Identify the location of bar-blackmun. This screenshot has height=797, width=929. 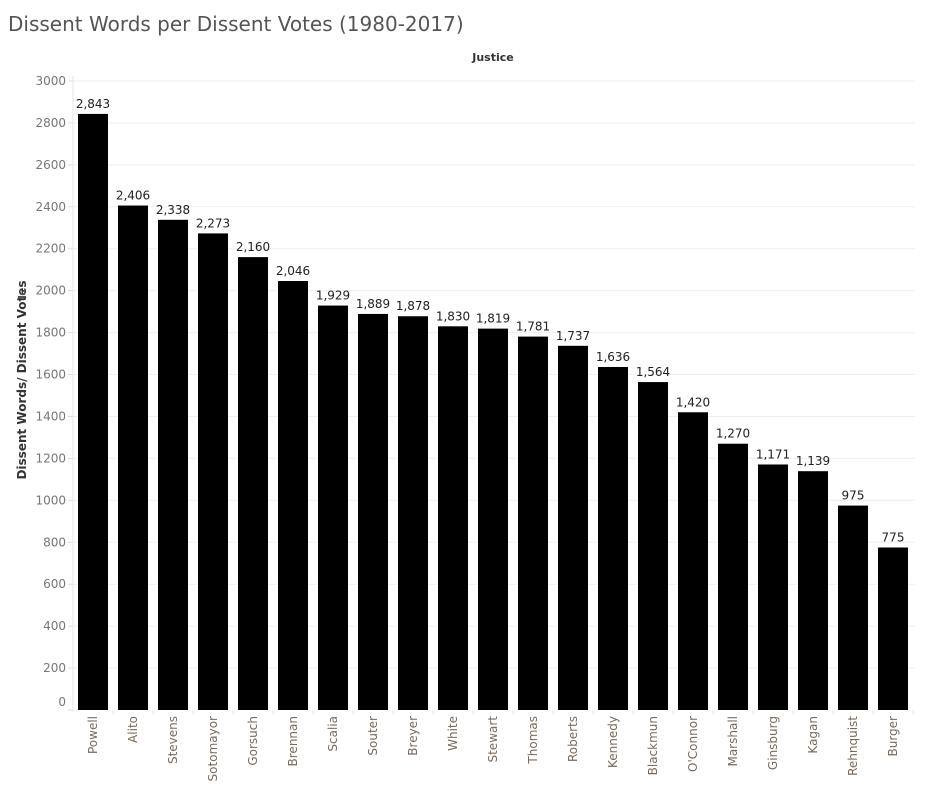
(653, 546).